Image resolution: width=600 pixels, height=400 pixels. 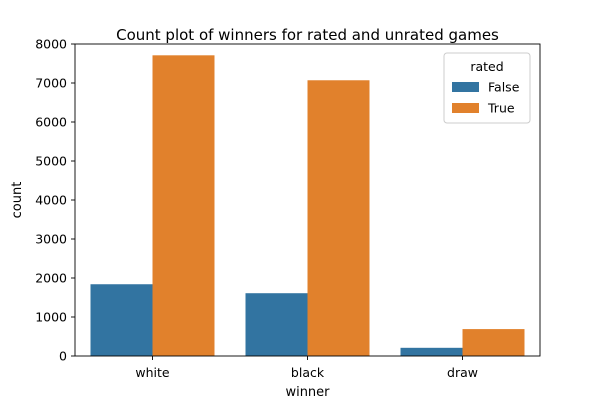 I want to click on legend: rated False True, so click(x=487, y=88).